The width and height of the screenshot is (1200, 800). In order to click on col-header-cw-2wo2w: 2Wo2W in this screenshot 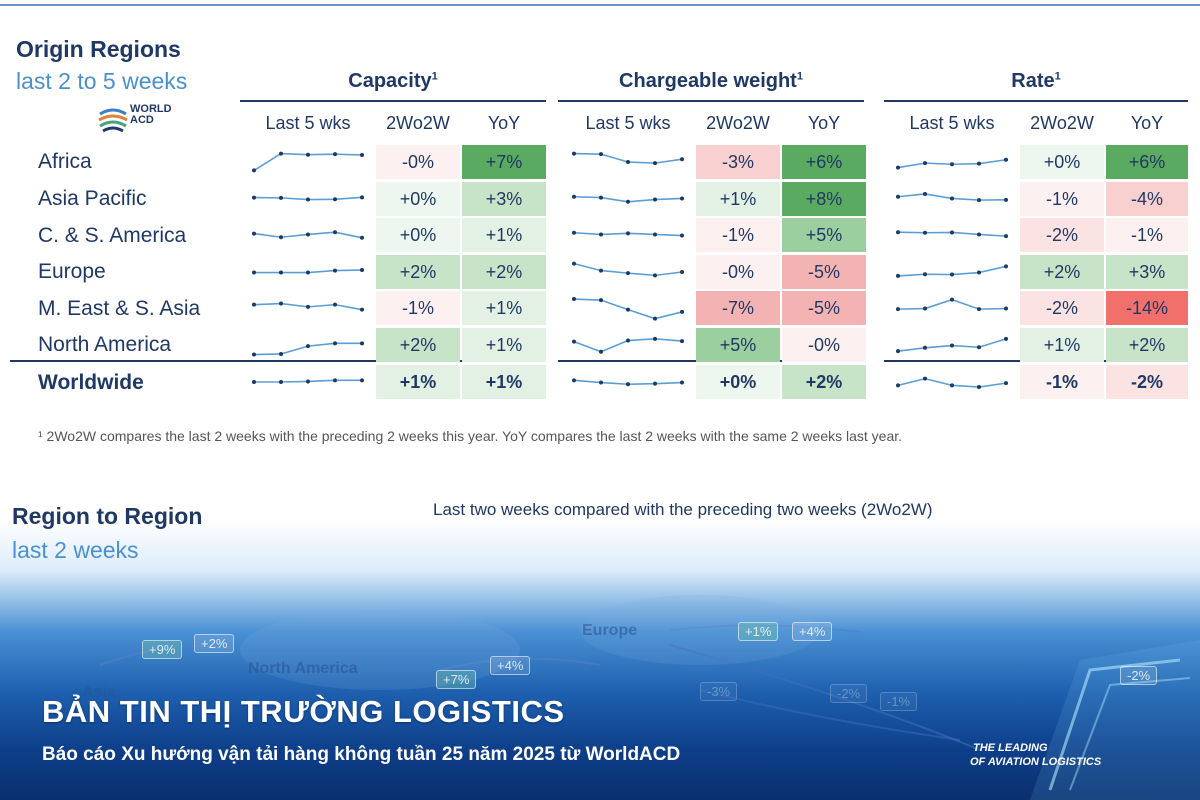, I will do `click(738, 123)`.